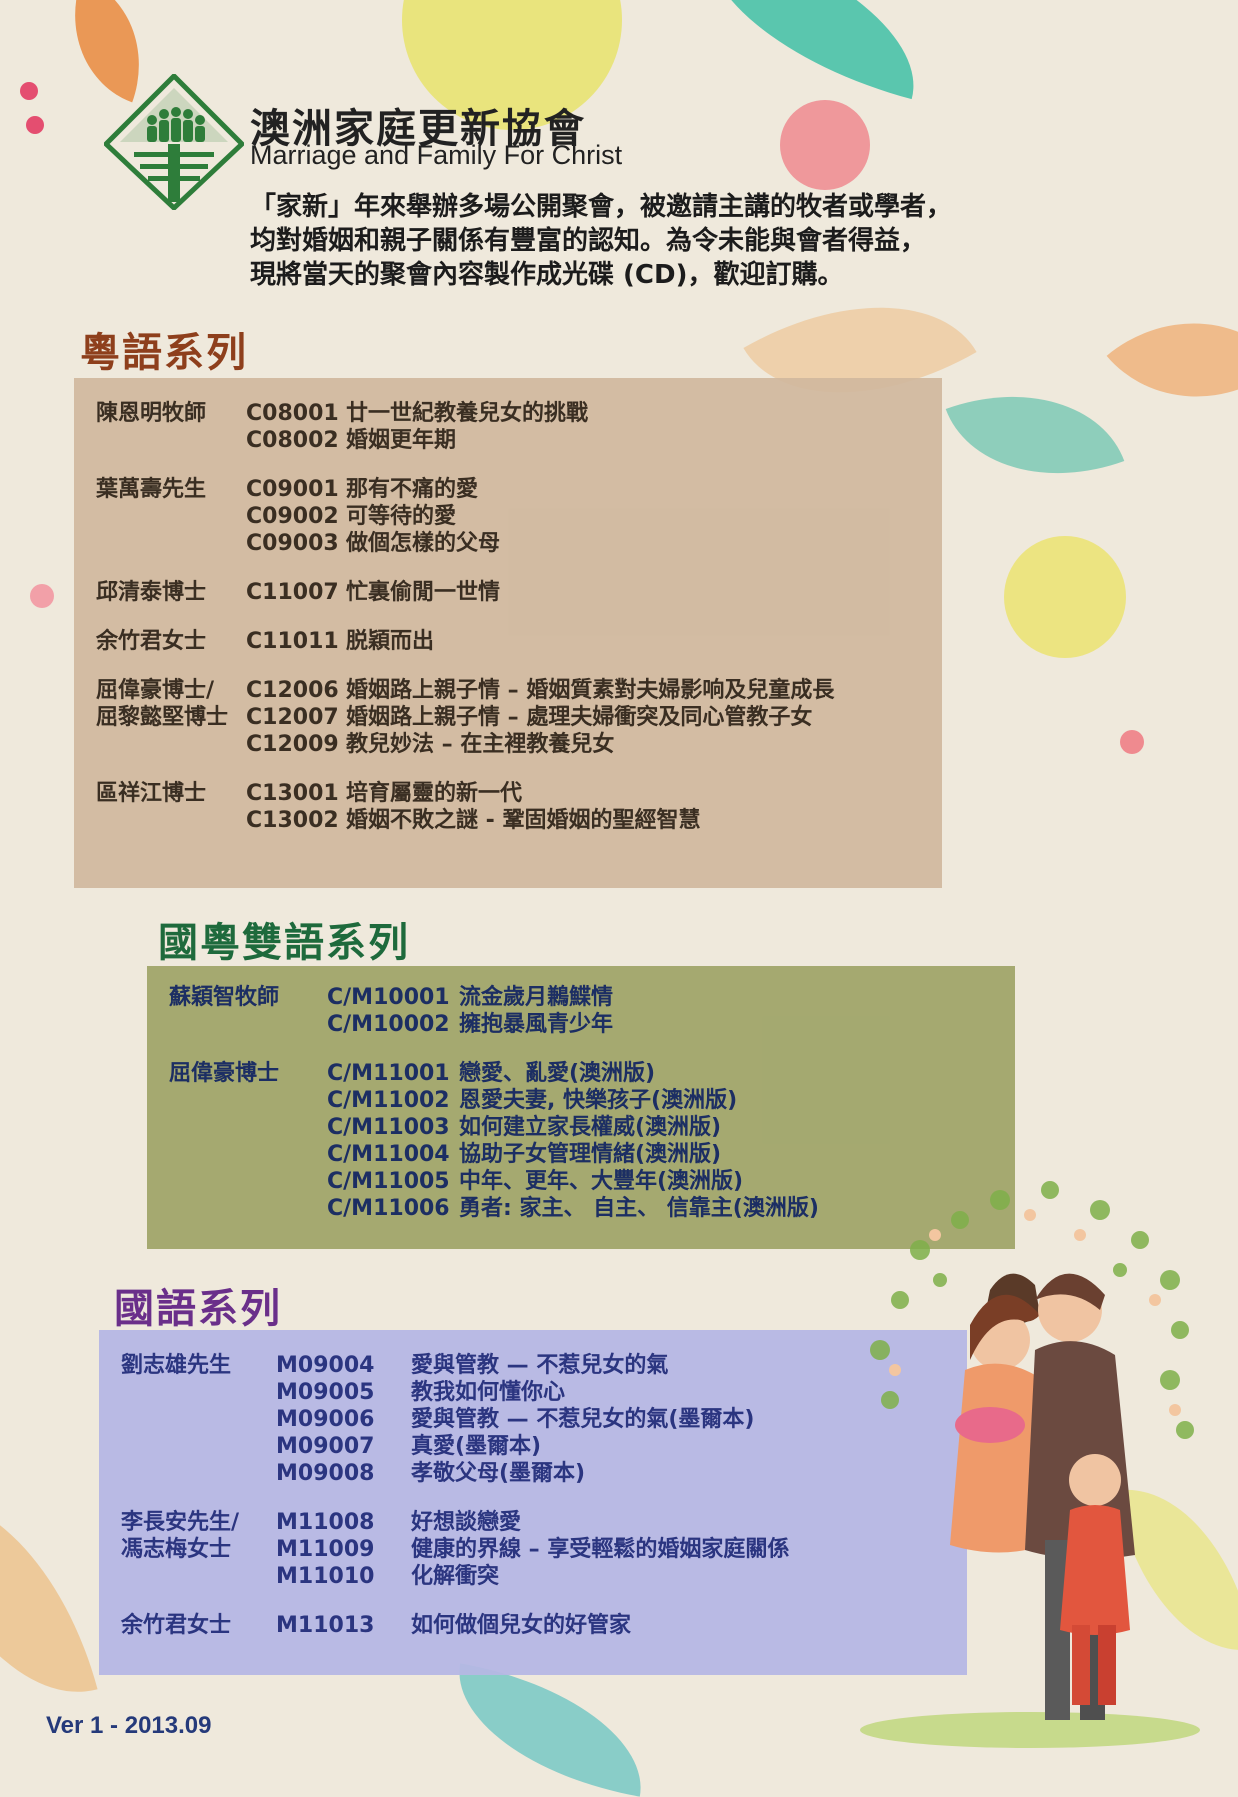 The width and height of the screenshot is (1238, 1797). I want to click on cd-code: C11007, so click(292, 592).